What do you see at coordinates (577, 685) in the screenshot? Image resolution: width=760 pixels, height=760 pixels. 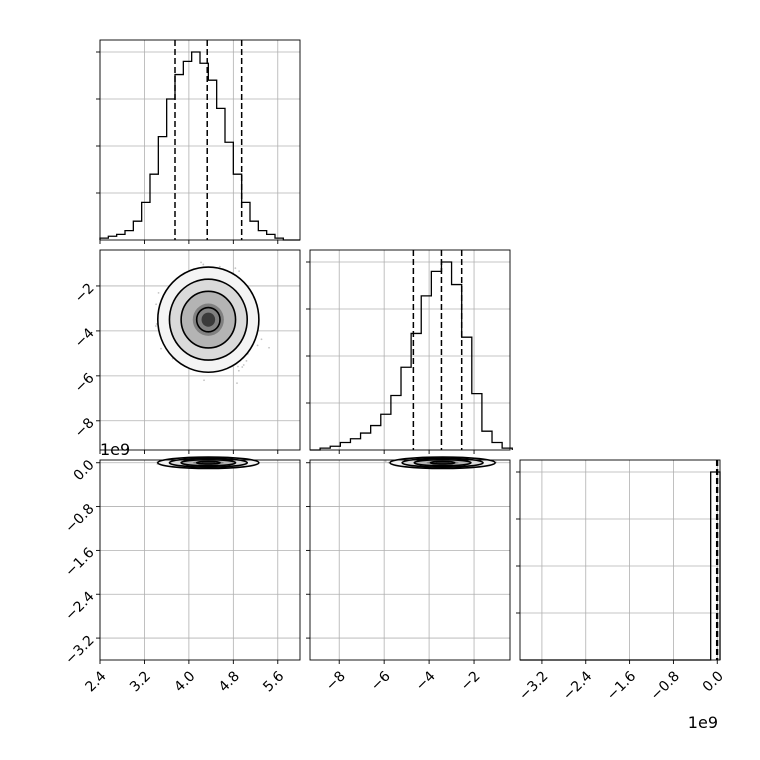 I see `x-tick-label: −2.4` at bounding box center [577, 685].